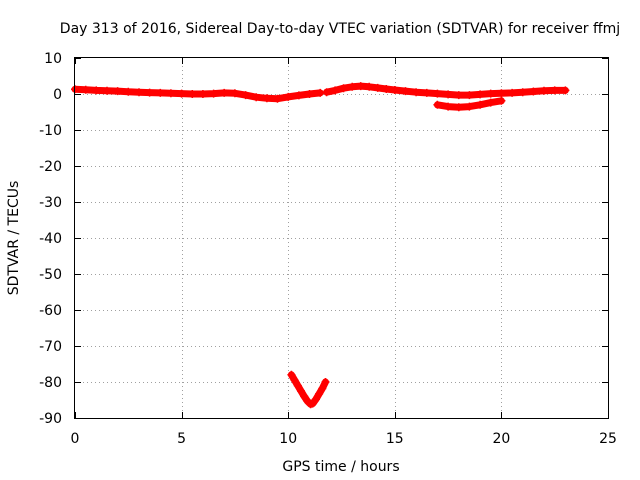  I want to click on x-axis-label: GPS time / hours, so click(340, 467).